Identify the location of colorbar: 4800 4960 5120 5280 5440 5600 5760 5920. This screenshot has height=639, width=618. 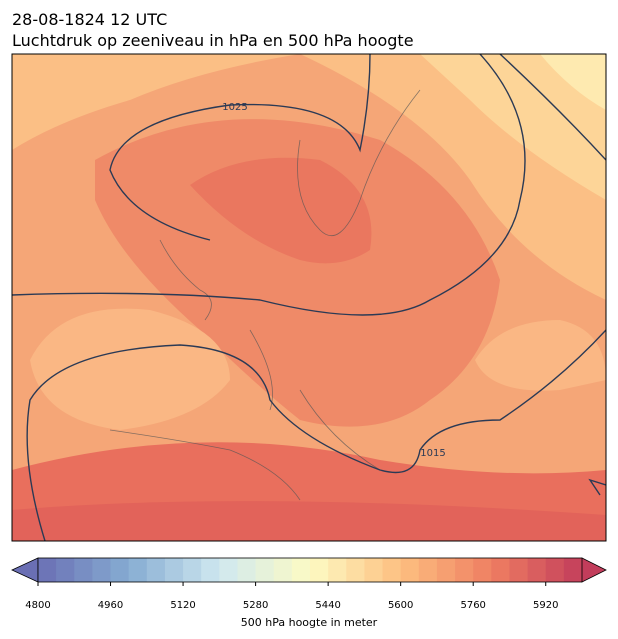
(309, 584).